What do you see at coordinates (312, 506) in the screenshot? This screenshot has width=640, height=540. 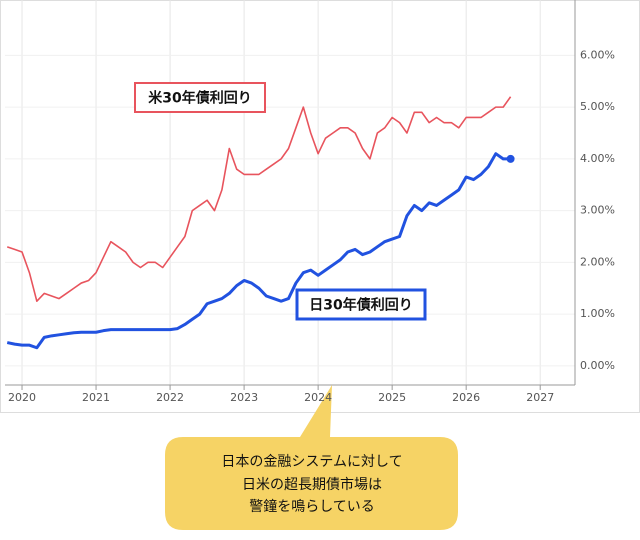 I see `annotation-line: 警鐘を鳴らしている` at bounding box center [312, 506].